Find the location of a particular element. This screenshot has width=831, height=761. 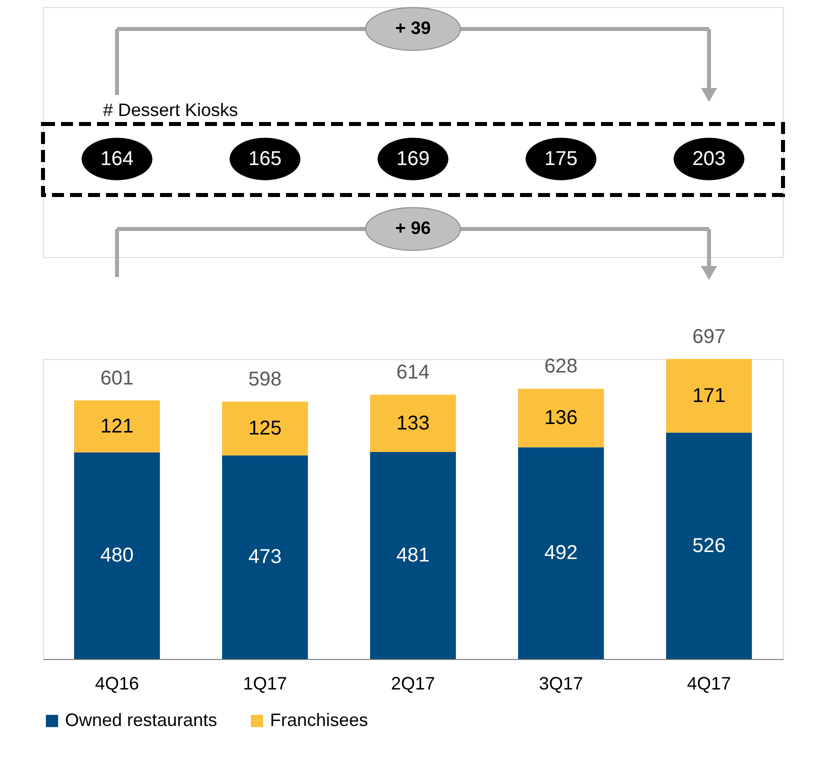

data-label: 492 is located at coordinates (561, 553).